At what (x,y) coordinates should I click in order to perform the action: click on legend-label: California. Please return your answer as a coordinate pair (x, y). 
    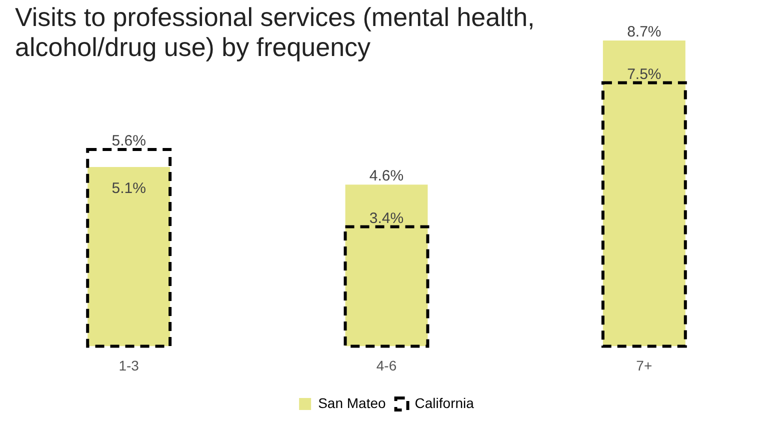
    Looking at the image, I should click on (444, 402).